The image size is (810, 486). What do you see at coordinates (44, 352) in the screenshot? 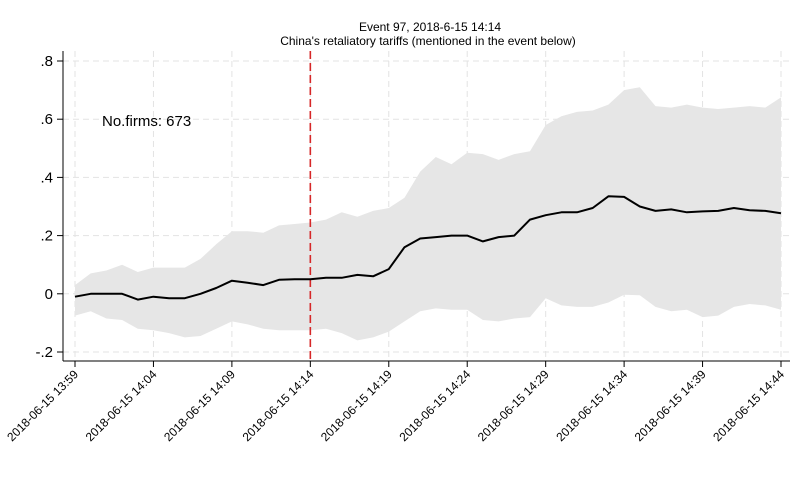
I see `y-tick-label: -.2` at bounding box center [44, 352].